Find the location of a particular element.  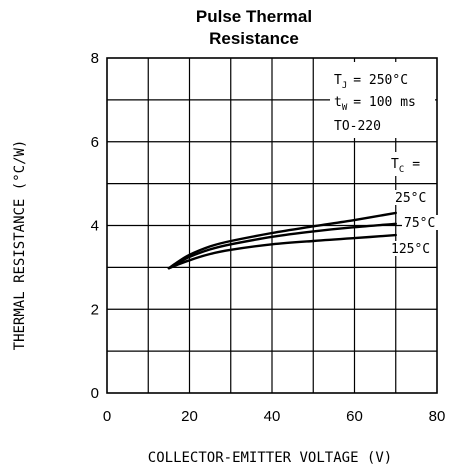

tc-background is located at coordinates (411, 164).